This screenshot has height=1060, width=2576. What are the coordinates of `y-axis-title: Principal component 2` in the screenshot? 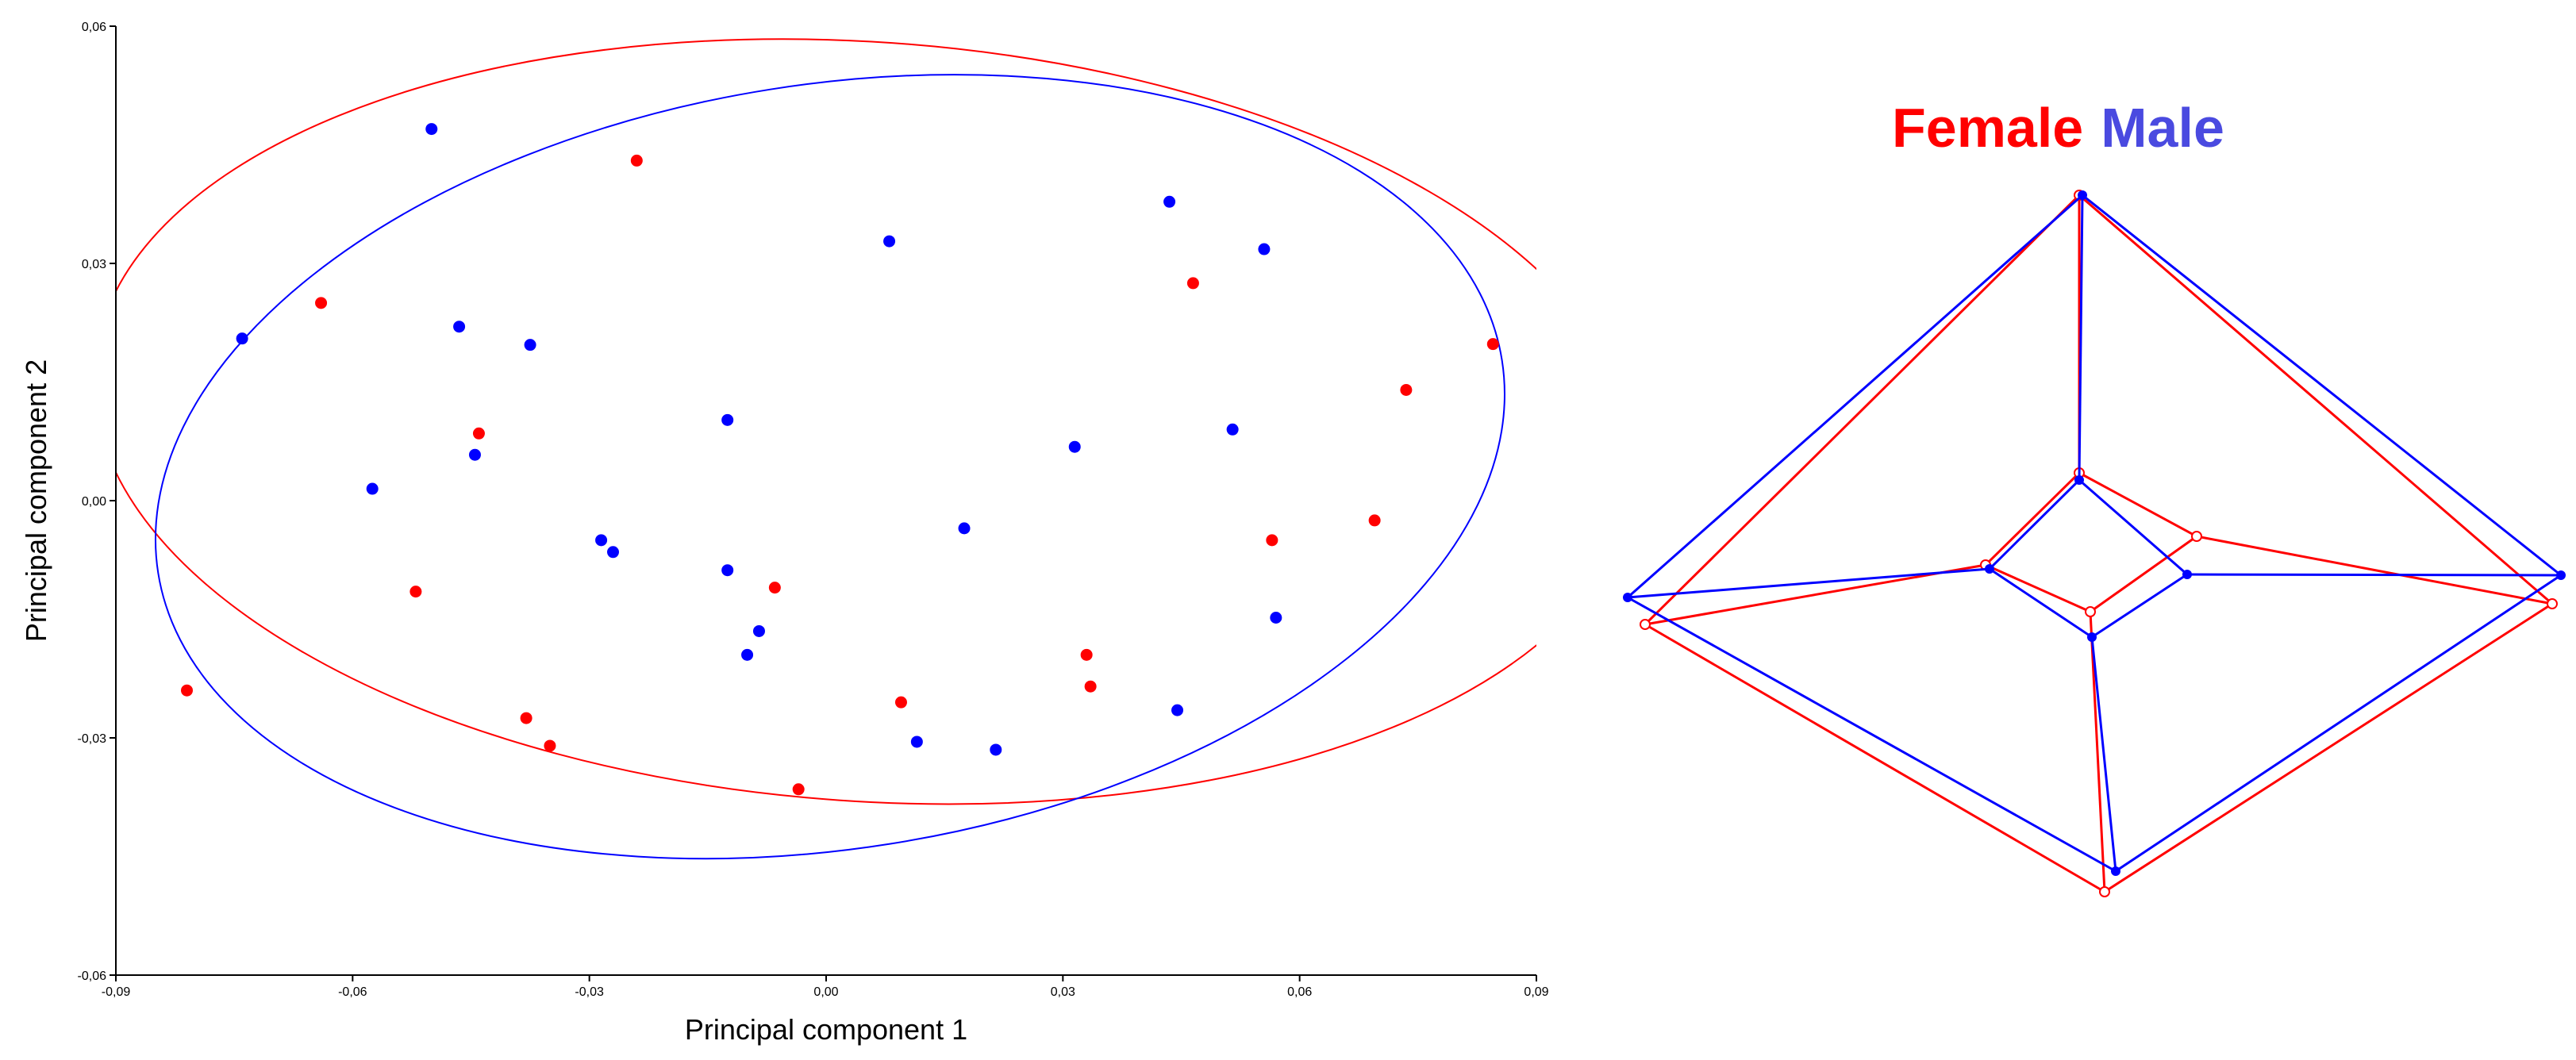 It's located at (36, 500).